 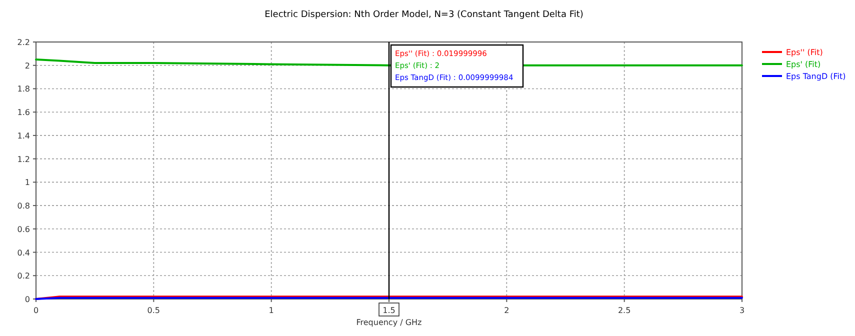 I want to click on y-tick-label: 2.2, so click(x=23, y=42).